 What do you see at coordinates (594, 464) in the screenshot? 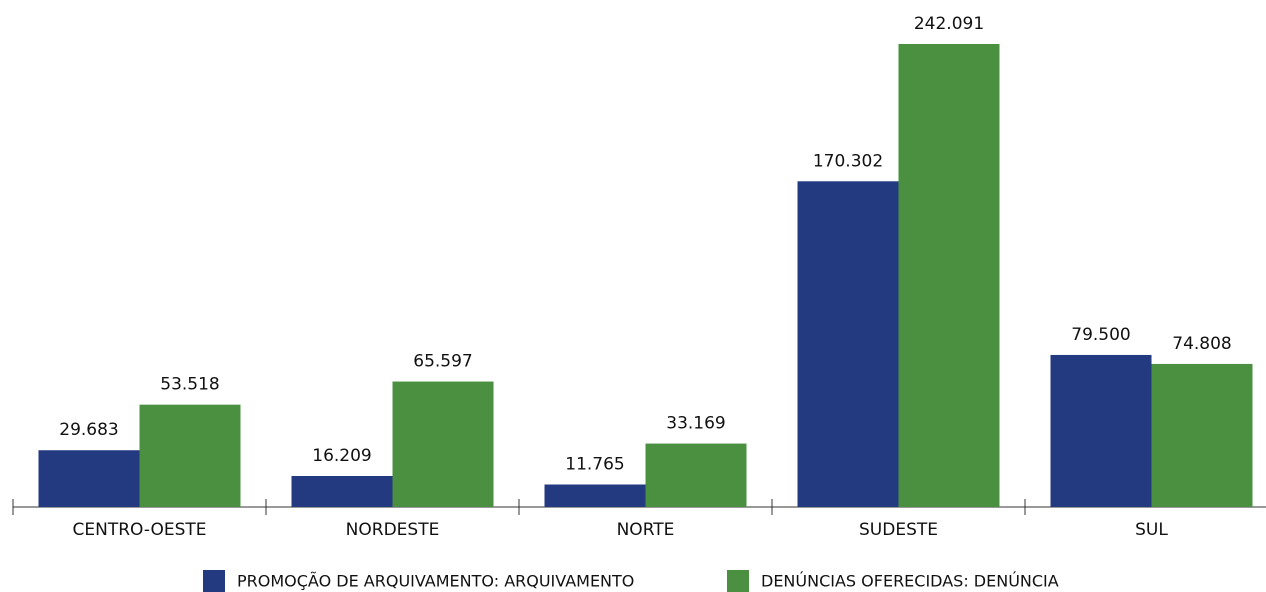
I see `data-label: 11.765` at bounding box center [594, 464].